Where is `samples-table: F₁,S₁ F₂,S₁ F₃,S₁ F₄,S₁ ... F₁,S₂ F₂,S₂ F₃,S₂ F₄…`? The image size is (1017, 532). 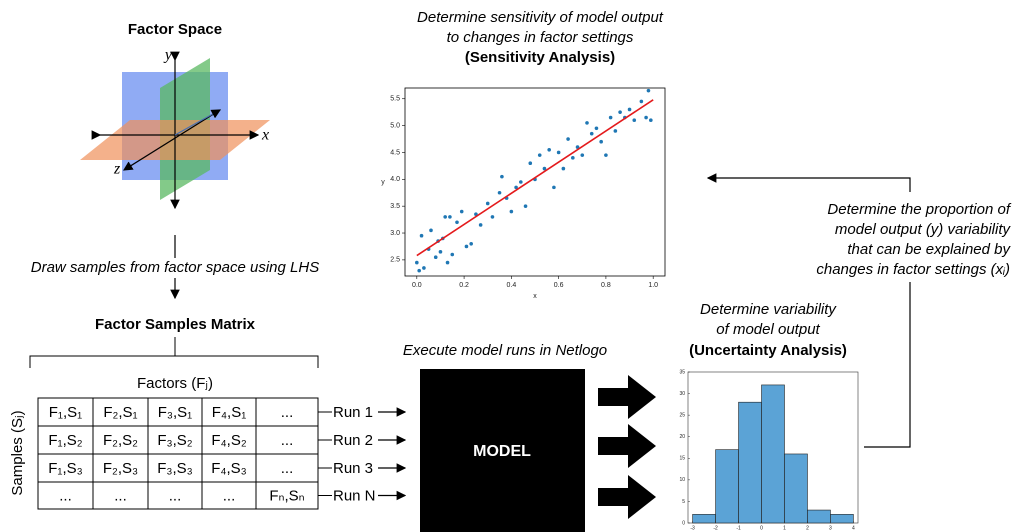 samples-table: F₁,S₁ F₂,S₁ F₃,S₁ F₄,S₁ ... F₁,S₂ F₂,S₂ F₃,S₂ F₄… is located at coordinates (222, 453).